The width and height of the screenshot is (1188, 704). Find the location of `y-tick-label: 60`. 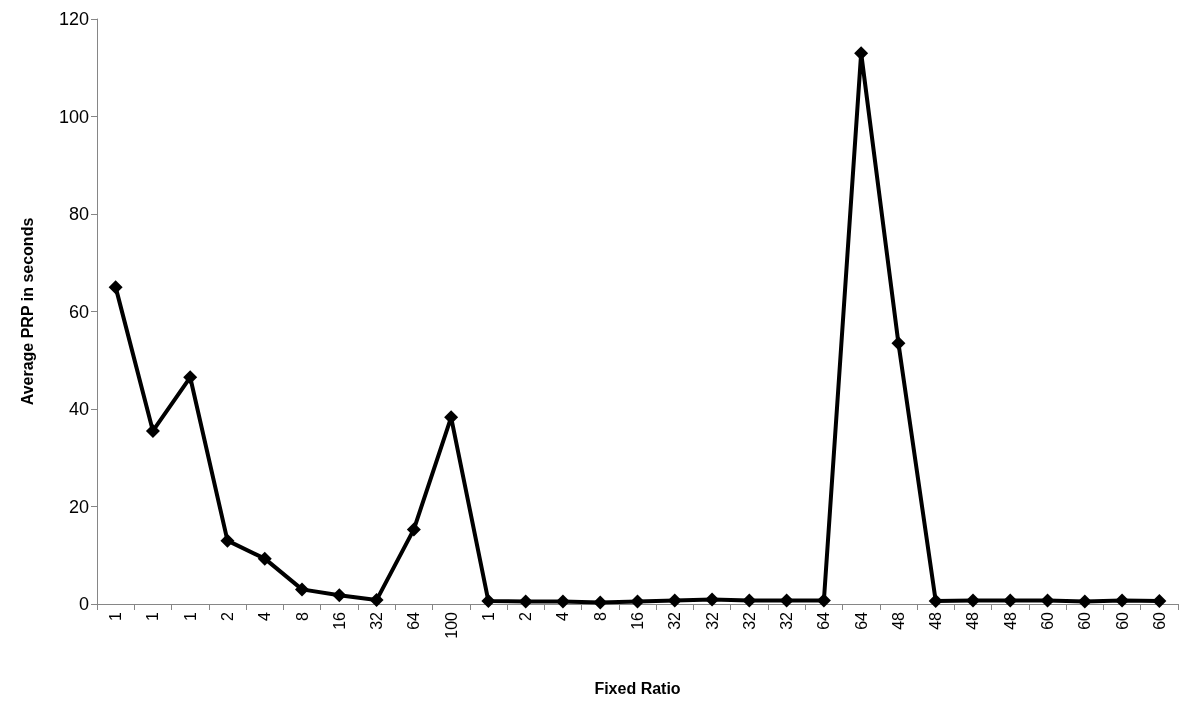

y-tick-label: 60 is located at coordinates (78, 311).